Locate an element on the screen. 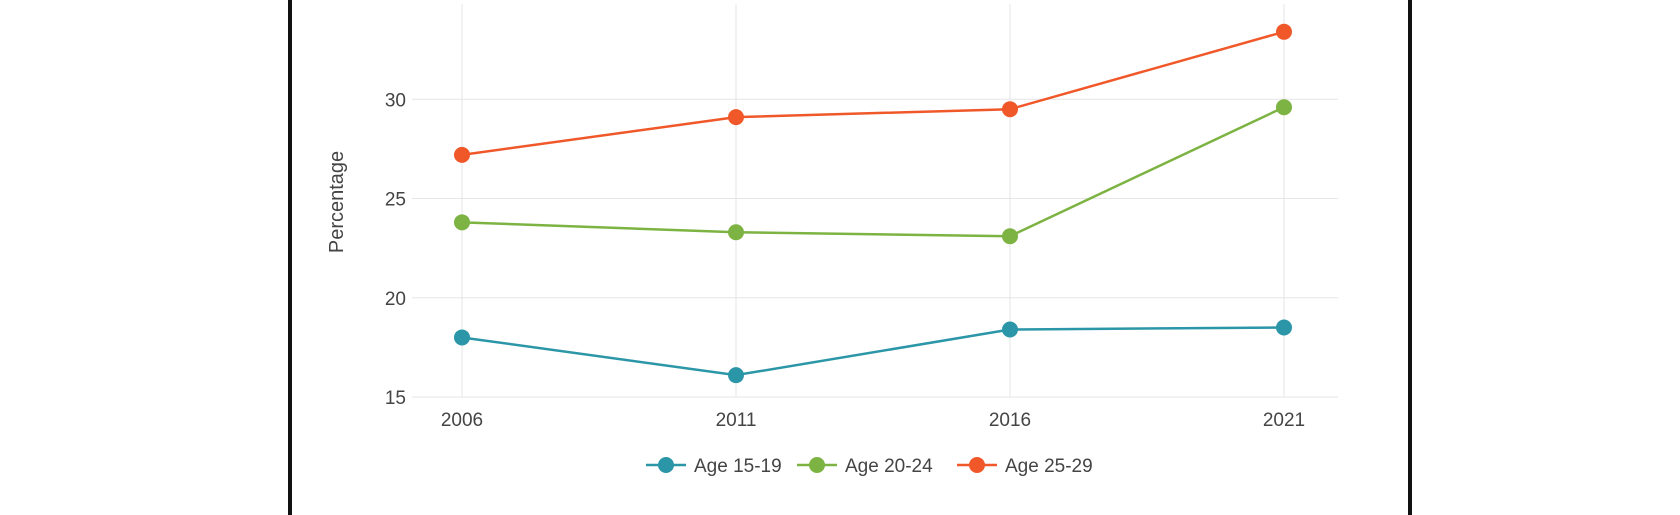 This screenshot has width=1680, height=515. x-tick-label: 2016 is located at coordinates (1010, 420).